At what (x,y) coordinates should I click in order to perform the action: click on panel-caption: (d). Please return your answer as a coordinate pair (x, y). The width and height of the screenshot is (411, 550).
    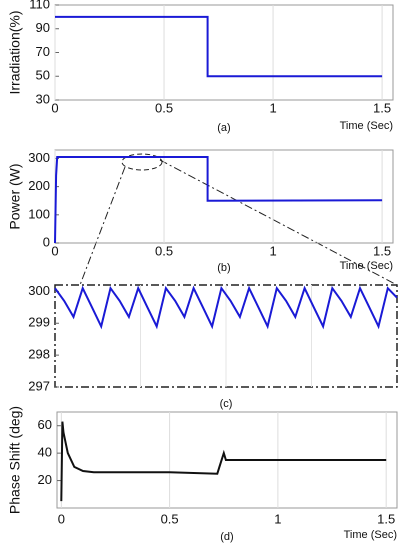
    Looking at the image, I should click on (226, 537).